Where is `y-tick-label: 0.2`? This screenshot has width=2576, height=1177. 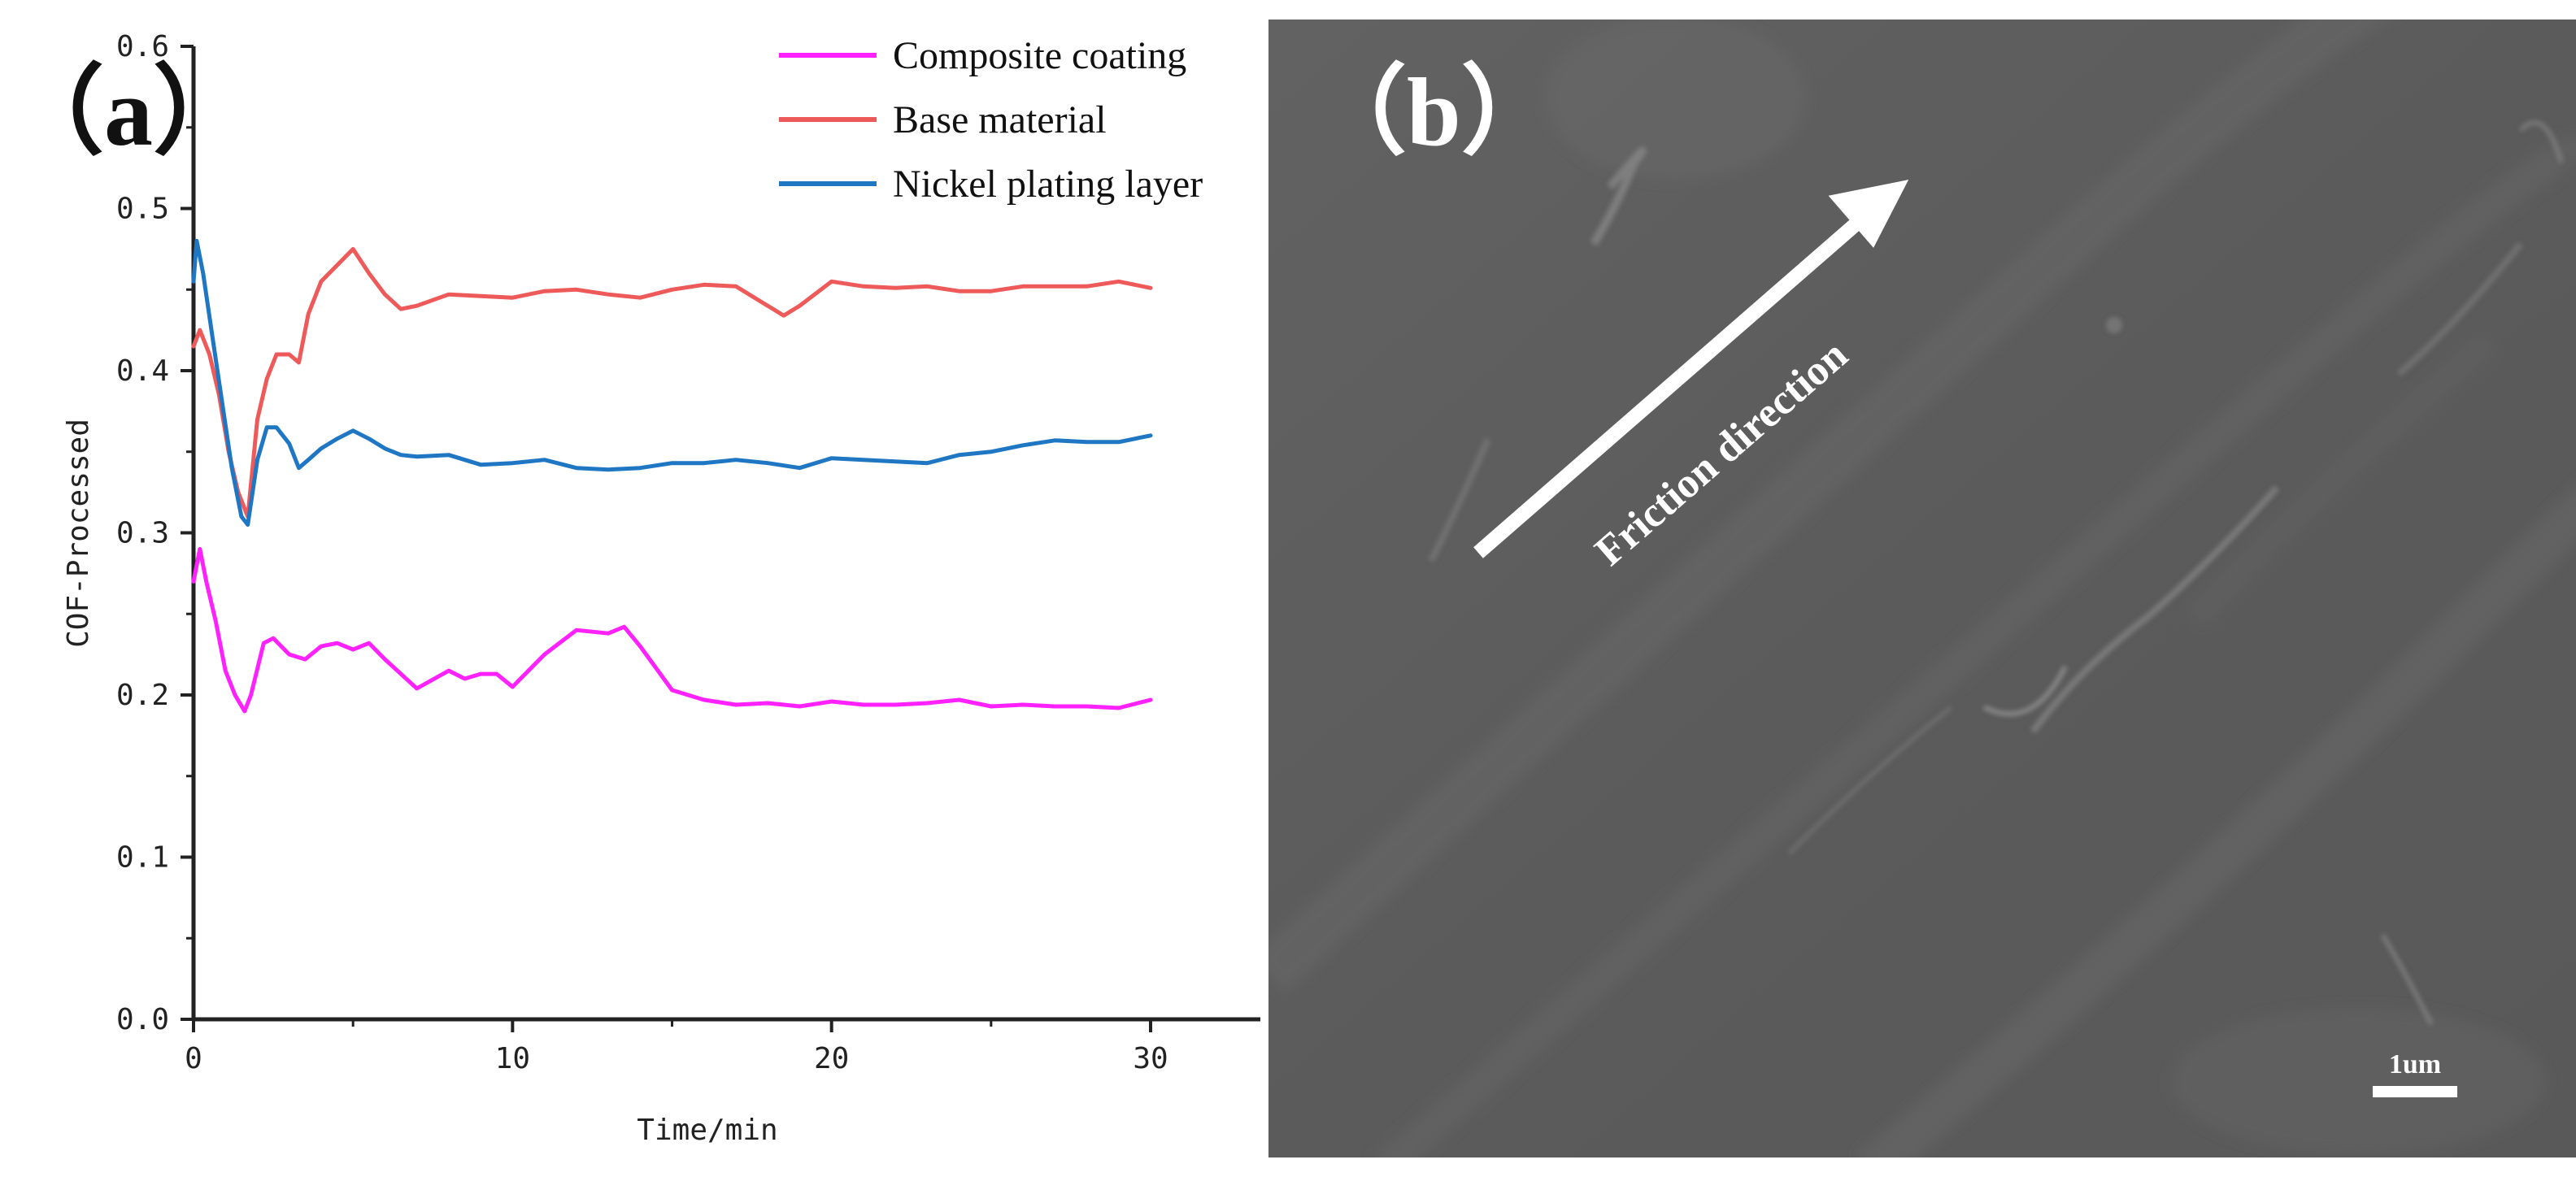 y-tick-label: 0.2 is located at coordinates (142, 695).